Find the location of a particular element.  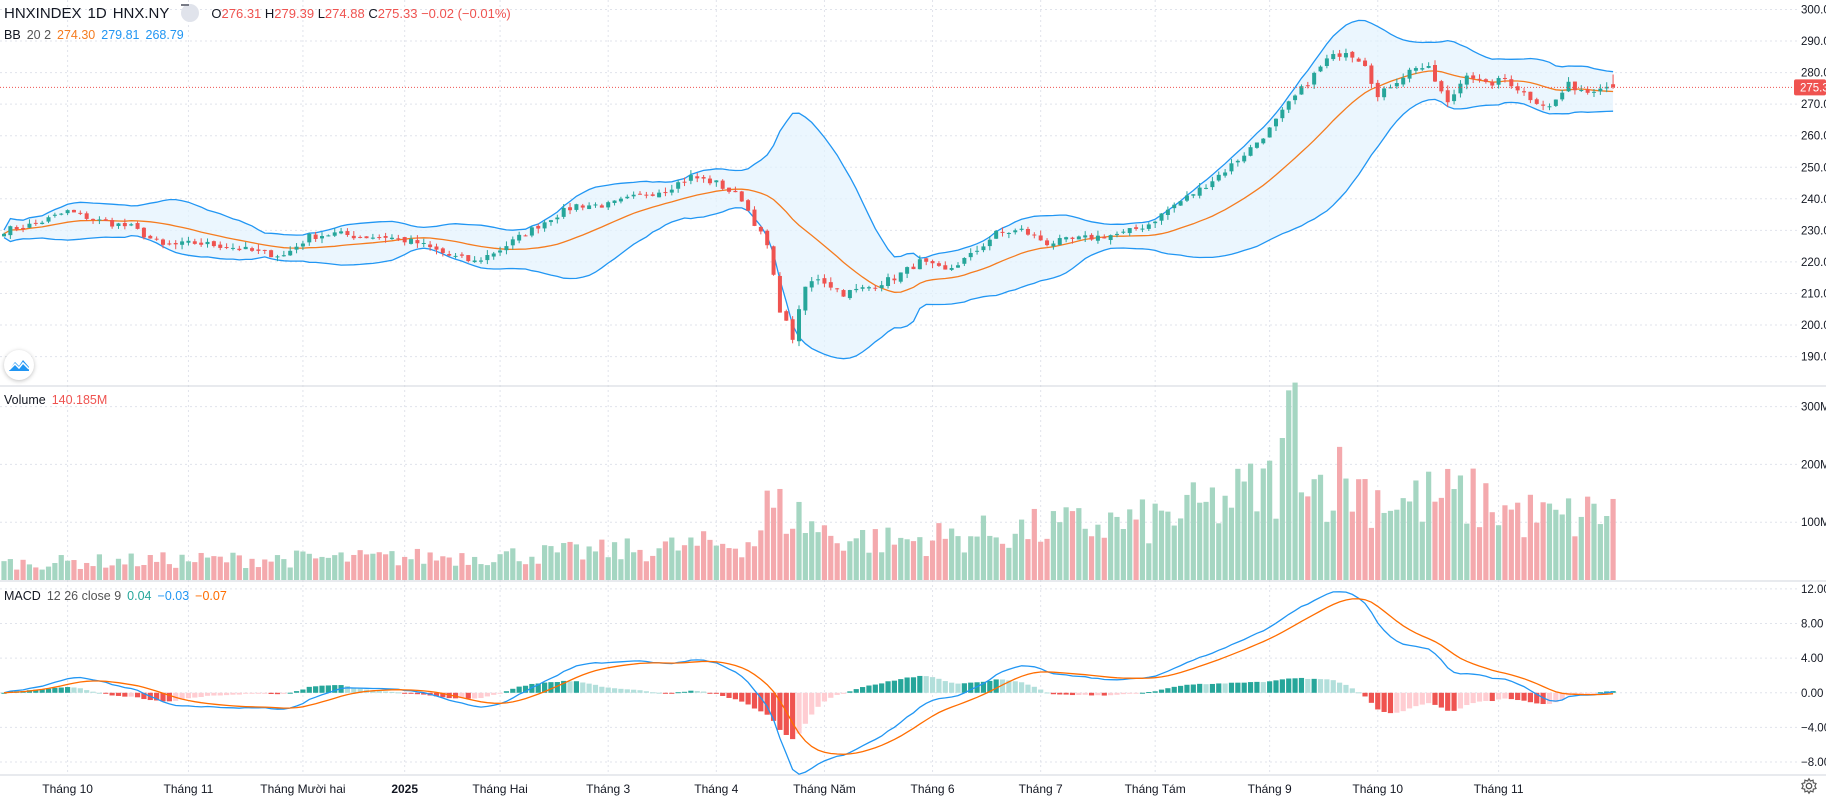

high-value: 279.39 is located at coordinates (294, 13).